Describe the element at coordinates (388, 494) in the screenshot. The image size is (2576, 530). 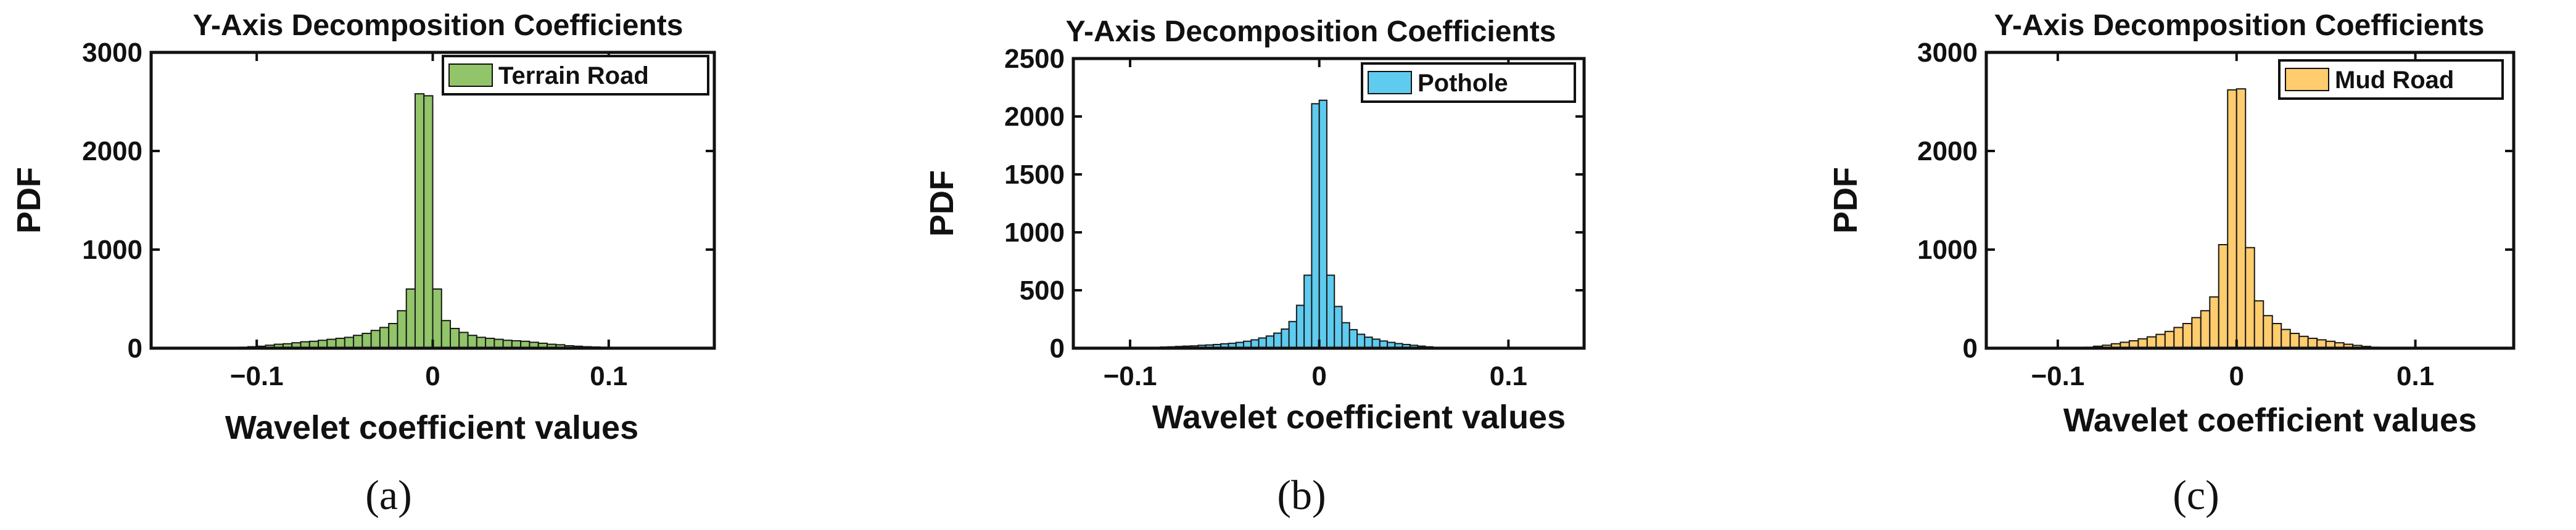
I see `panel-caption: (a)` at that location.